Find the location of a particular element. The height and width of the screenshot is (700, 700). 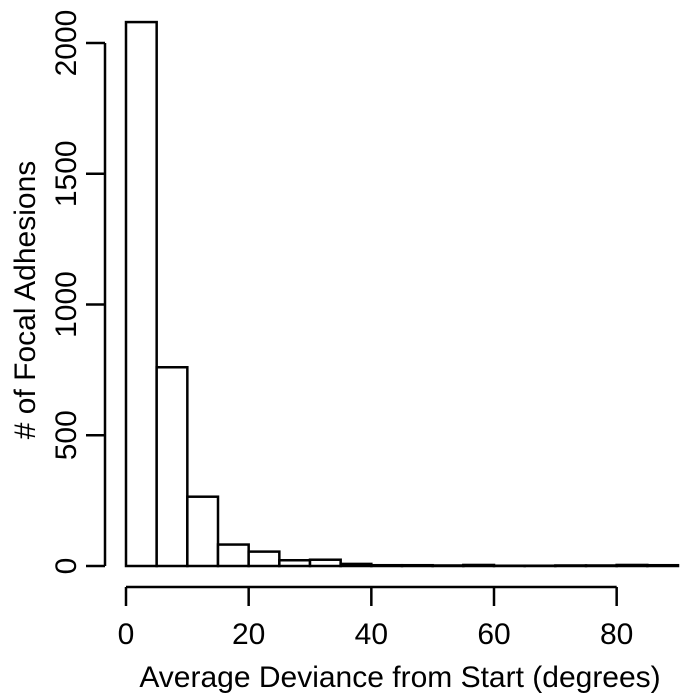

x-tick-label: 60 is located at coordinates (493, 634).